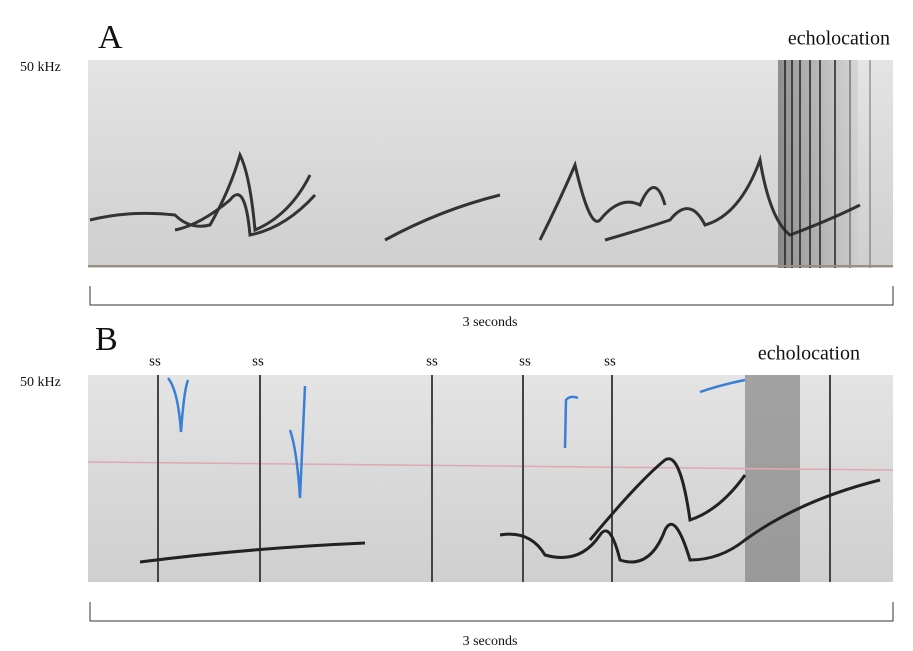 The height and width of the screenshot is (651, 913). What do you see at coordinates (106, 339) in the screenshot?
I see `panel-label: B` at bounding box center [106, 339].